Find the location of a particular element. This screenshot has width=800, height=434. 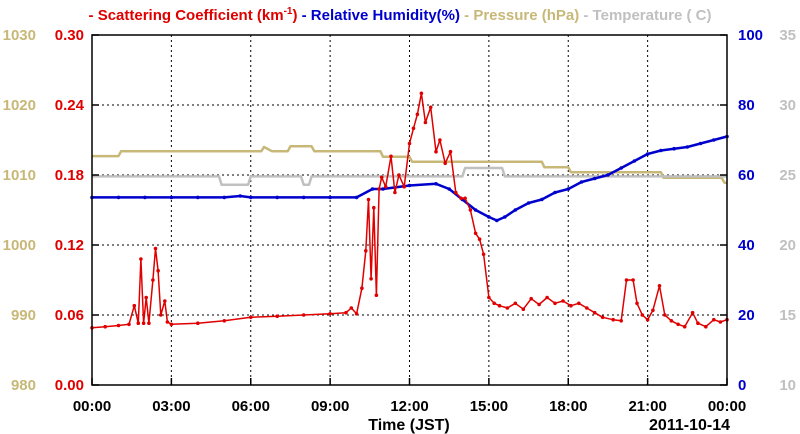

x-tick-label: 12:00 is located at coordinates (409, 406).